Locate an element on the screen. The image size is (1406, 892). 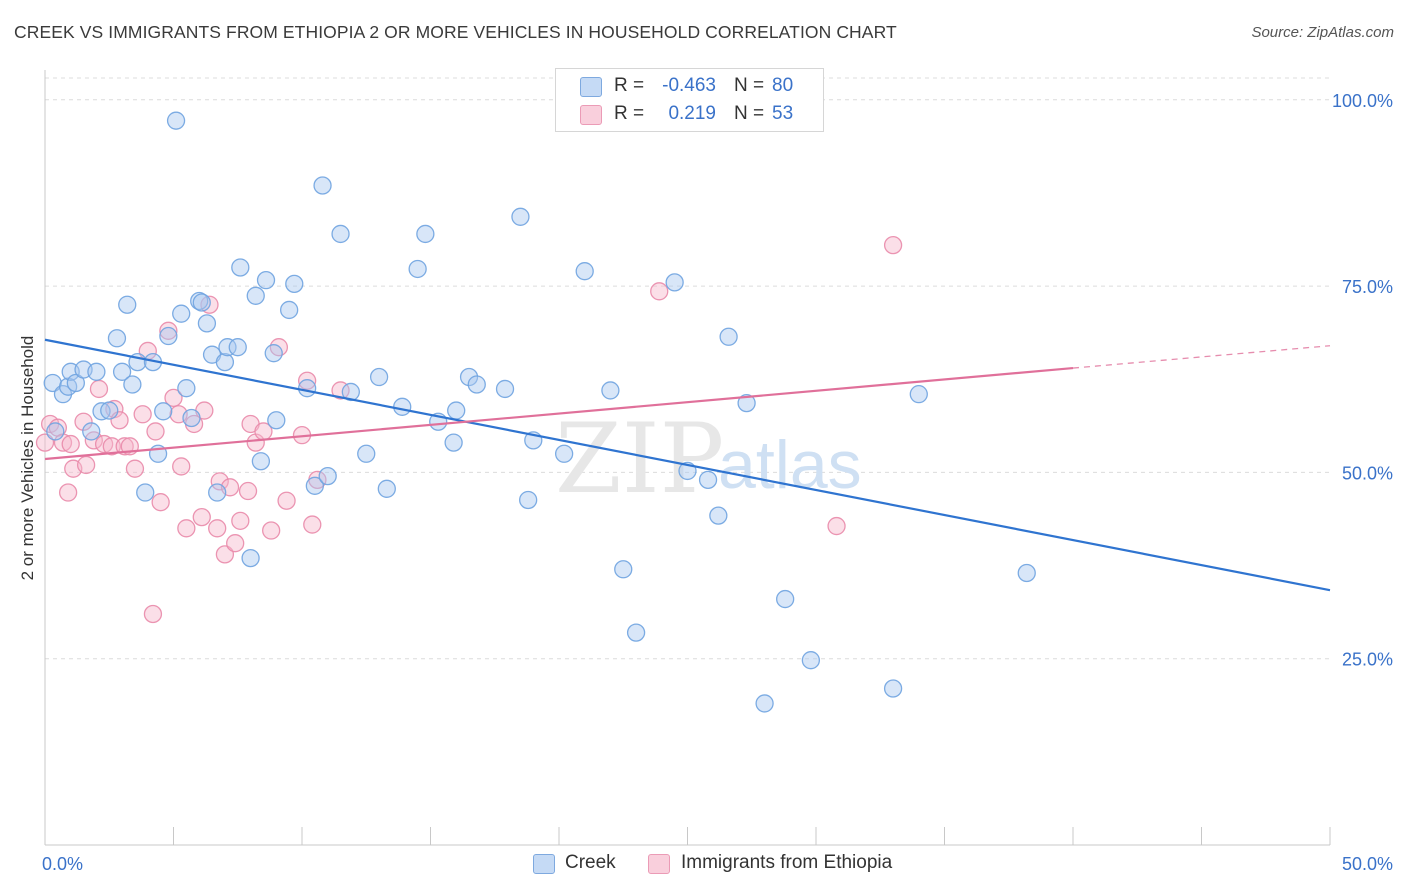
watermark: ZIP atlas is located at coordinates (708, 459).